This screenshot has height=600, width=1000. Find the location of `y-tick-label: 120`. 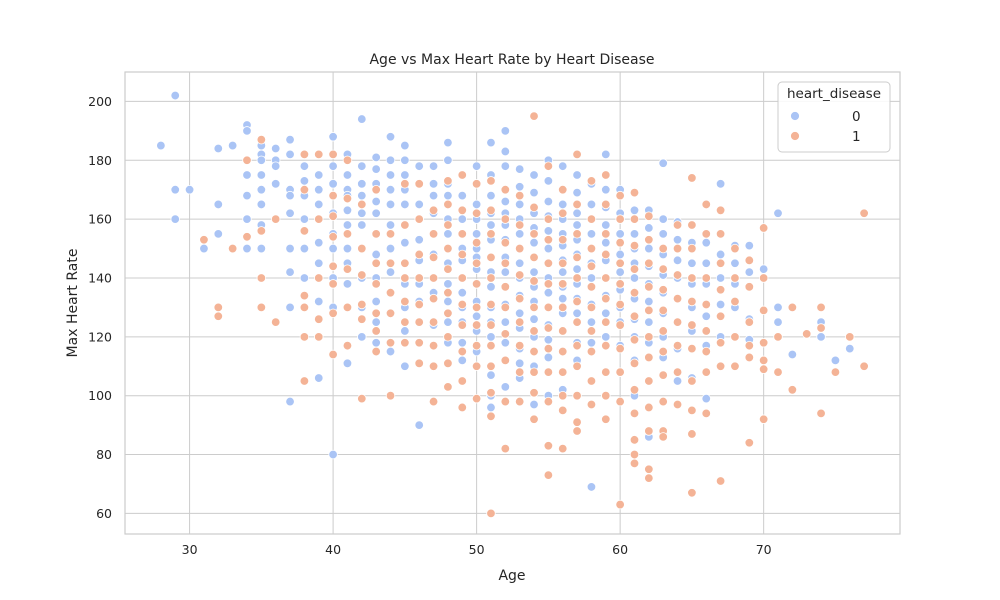

y-tick-label: 120 is located at coordinates (100, 336).